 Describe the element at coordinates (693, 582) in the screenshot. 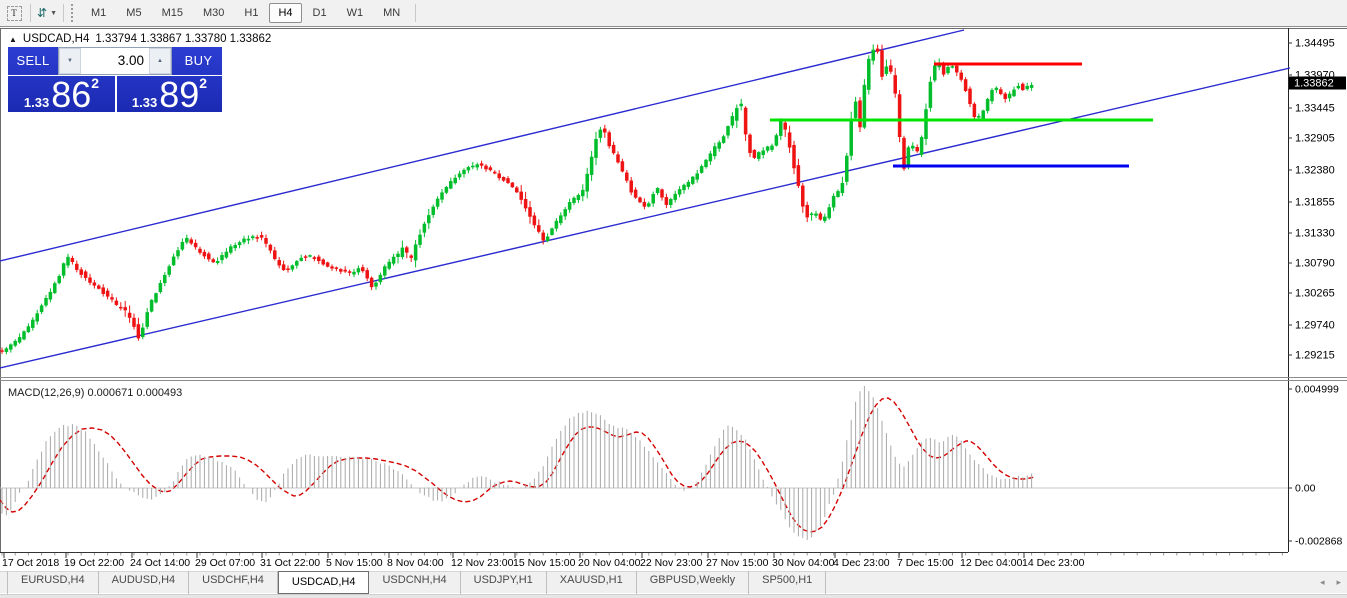

I see `tab-gbpusd-weekly: GBPUSD,Weekly` at that location.